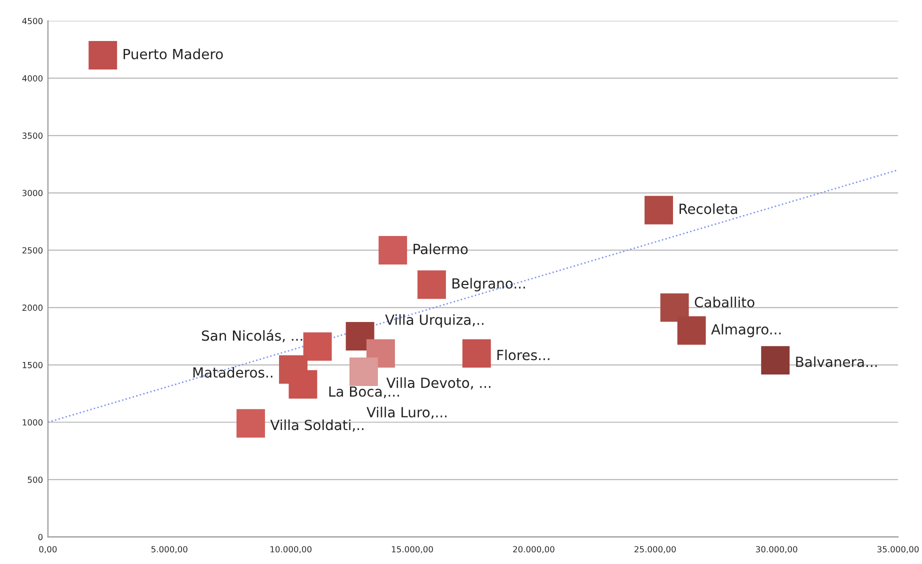 The image size is (922, 564). What do you see at coordinates (898, 550) in the screenshot?
I see `x-tick-label: 35.000,00` at bounding box center [898, 550].